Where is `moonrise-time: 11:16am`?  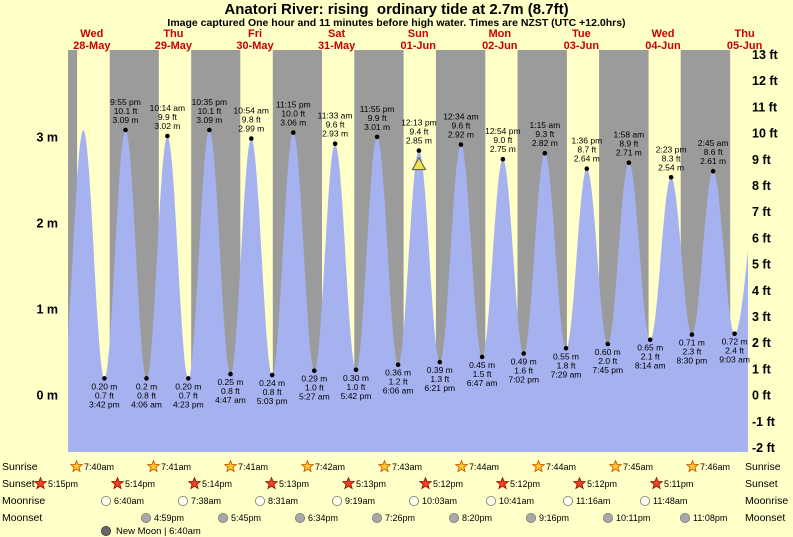 moonrise-time: 11:16am is located at coordinates (593, 501).